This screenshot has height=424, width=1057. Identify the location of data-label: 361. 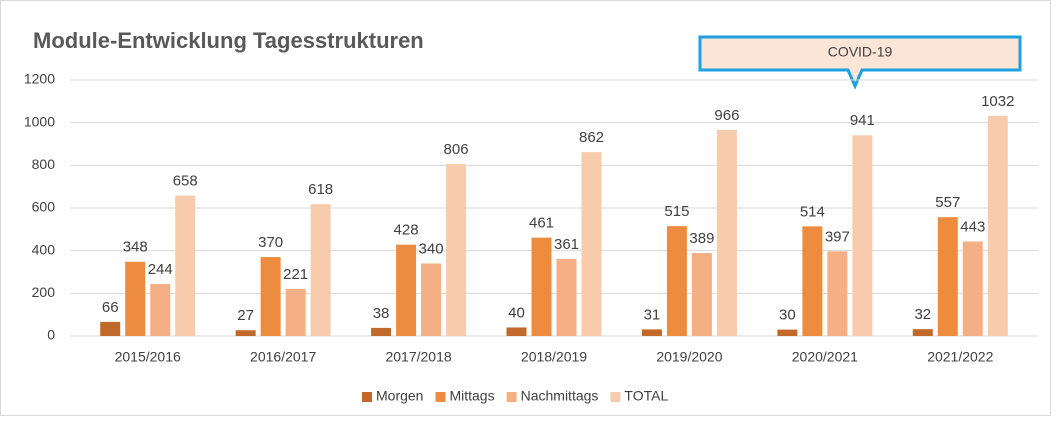
(566, 244).